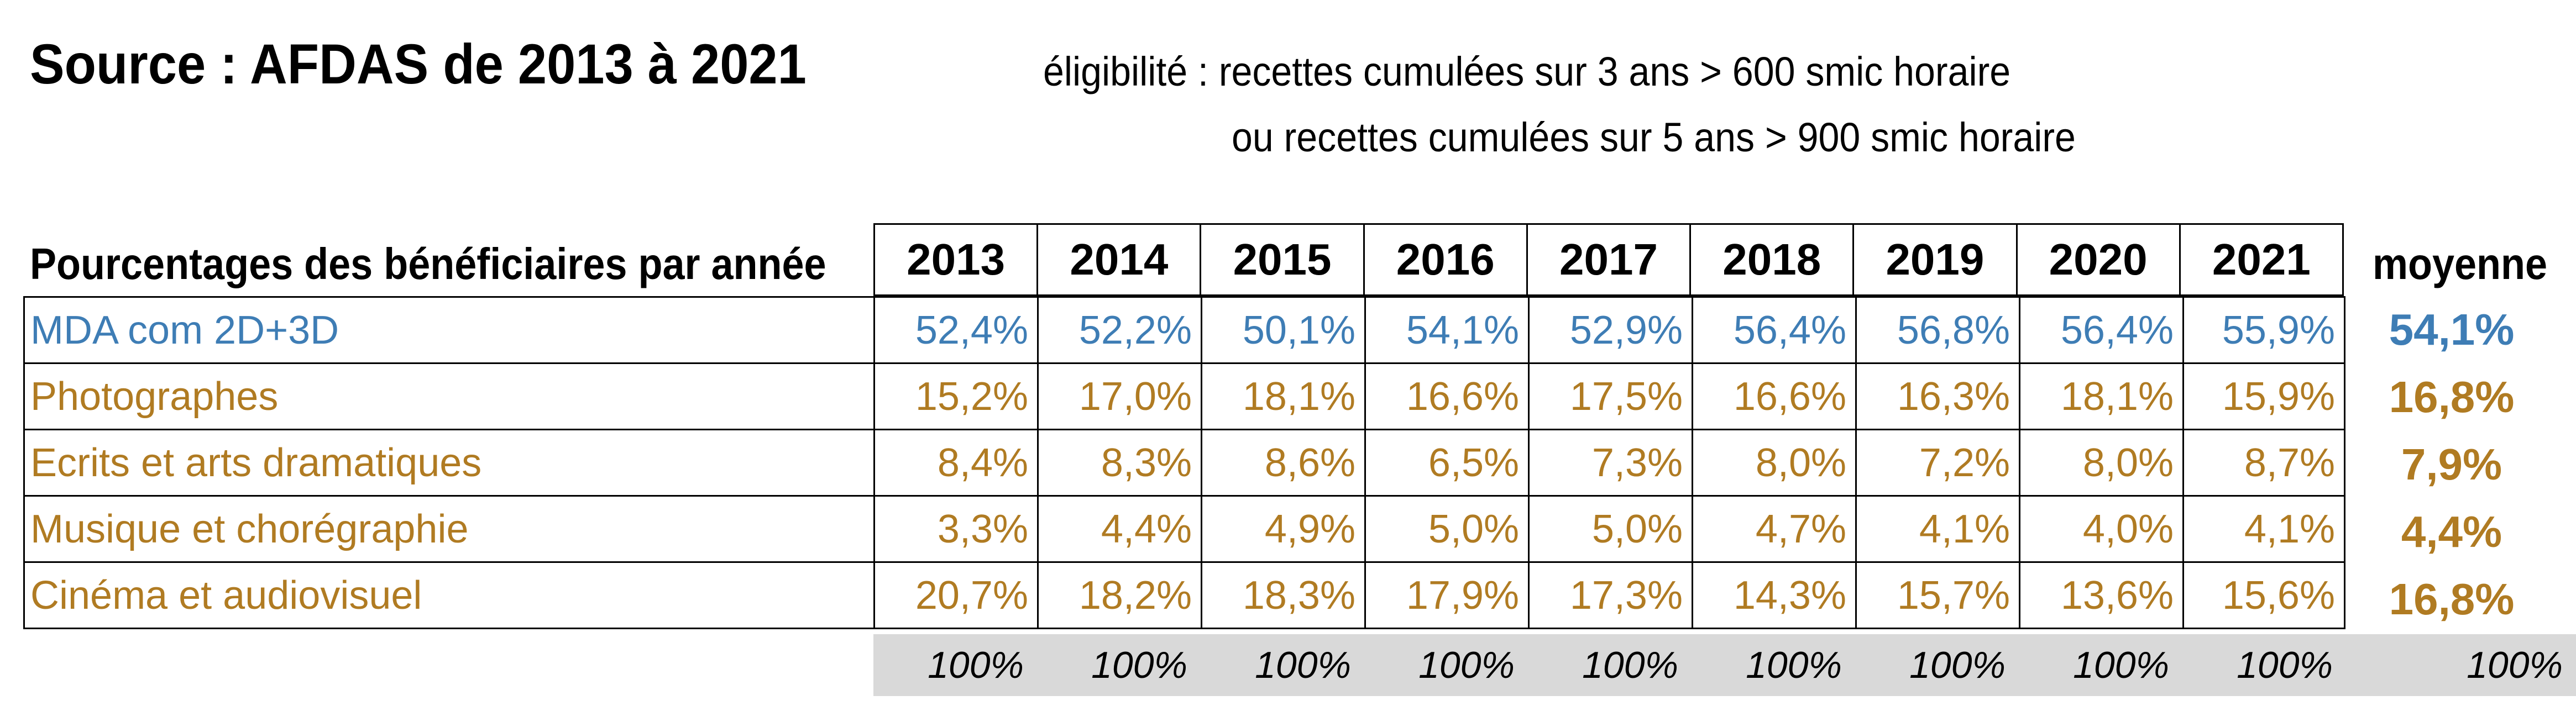  I want to click on value-cell: 4,7%, so click(1774, 529).